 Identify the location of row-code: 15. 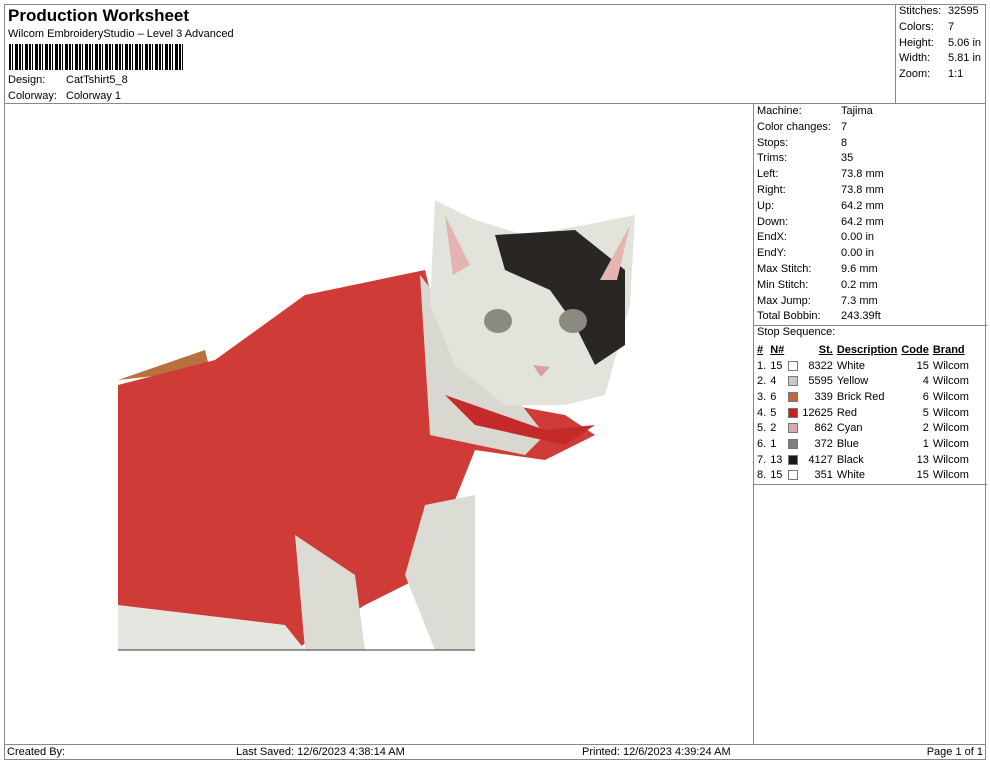
(922, 475).